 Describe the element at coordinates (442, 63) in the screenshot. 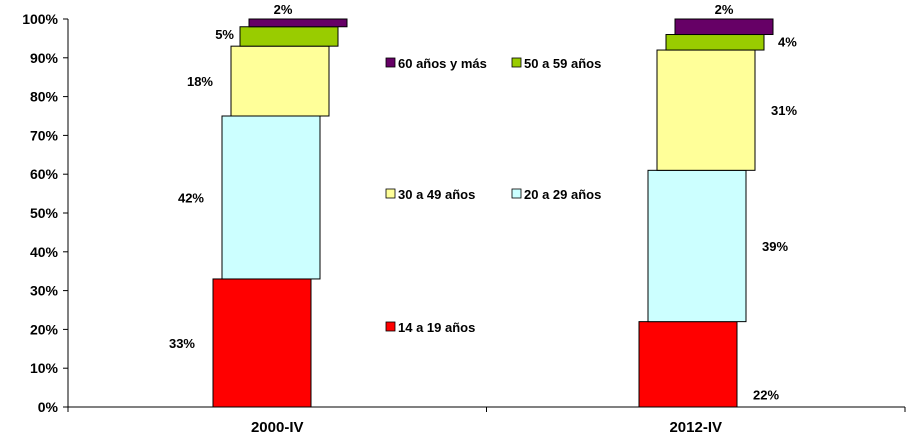

I see `legend-label-60-anos-y-mas: 60 años y más` at that location.